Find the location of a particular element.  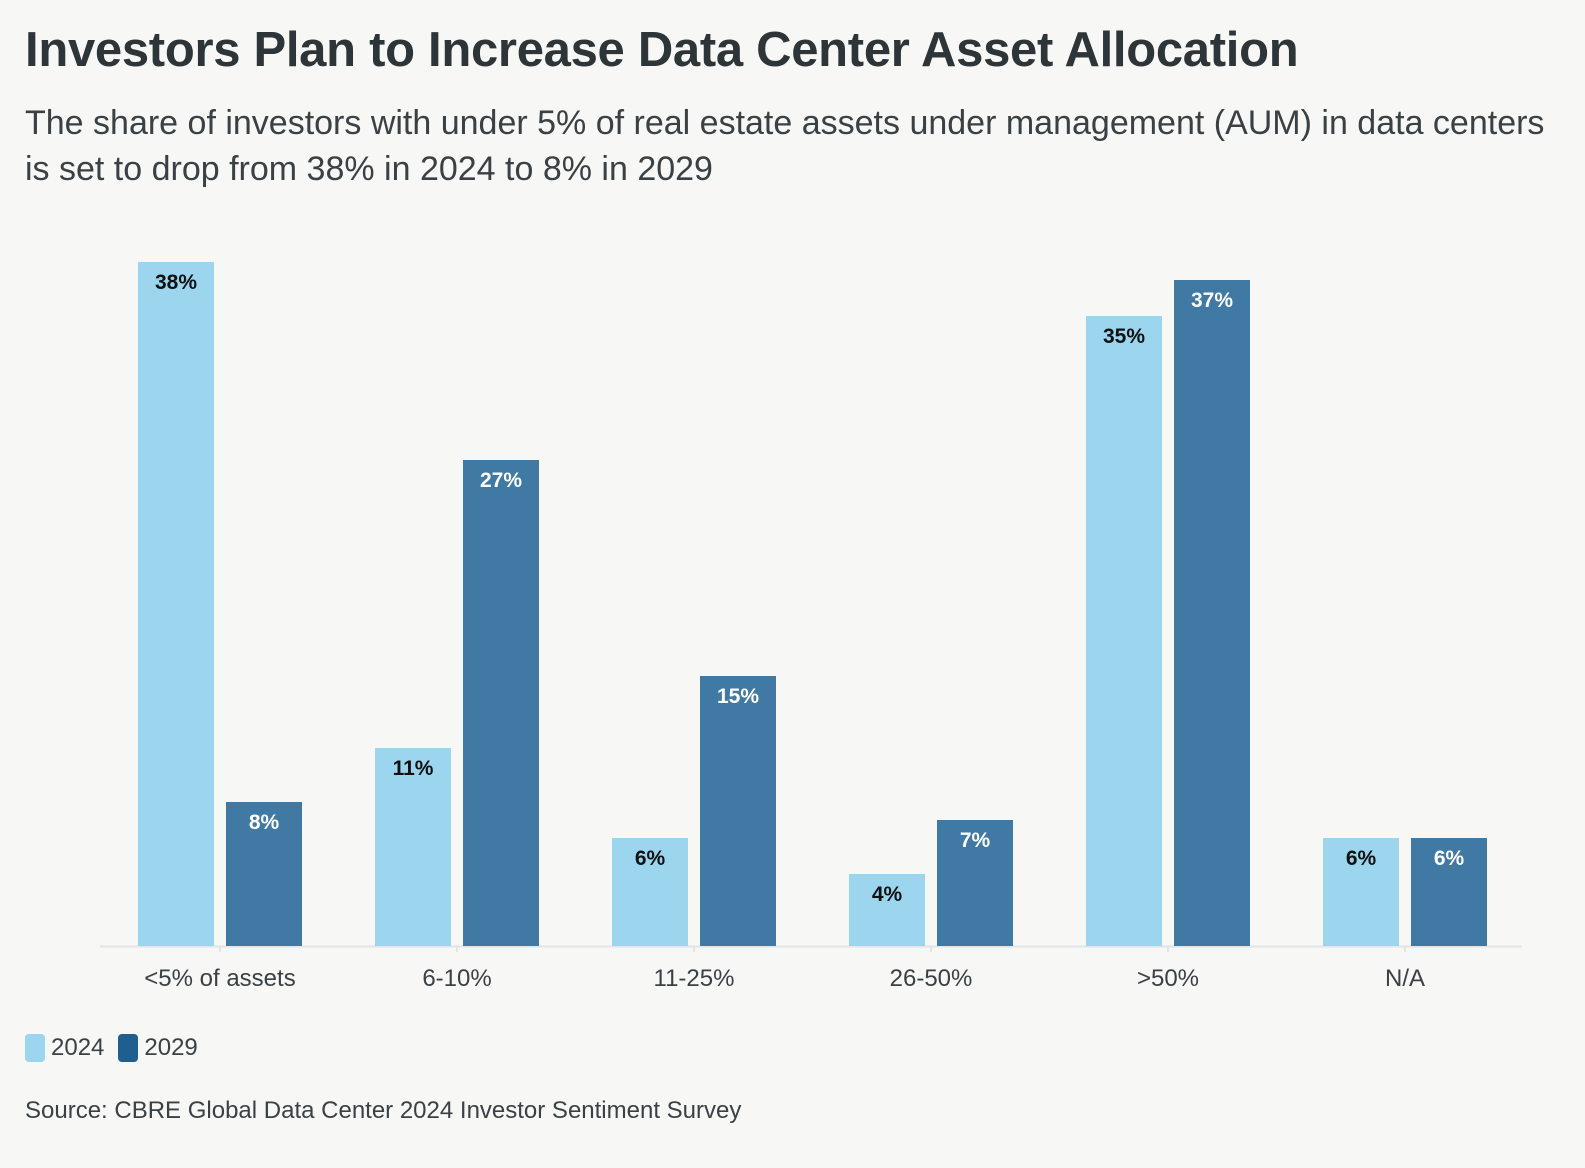

data-label-2024-1: 11% is located at coordinates (413, 768).